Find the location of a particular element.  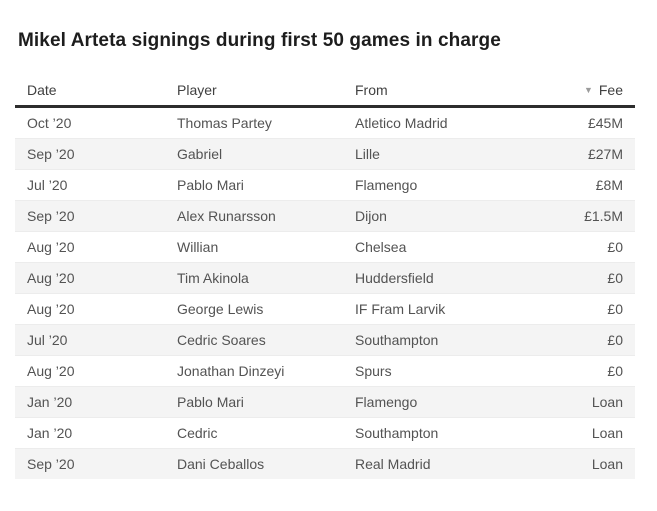

cell-fee: £45M is located at coordinates (585, 122).